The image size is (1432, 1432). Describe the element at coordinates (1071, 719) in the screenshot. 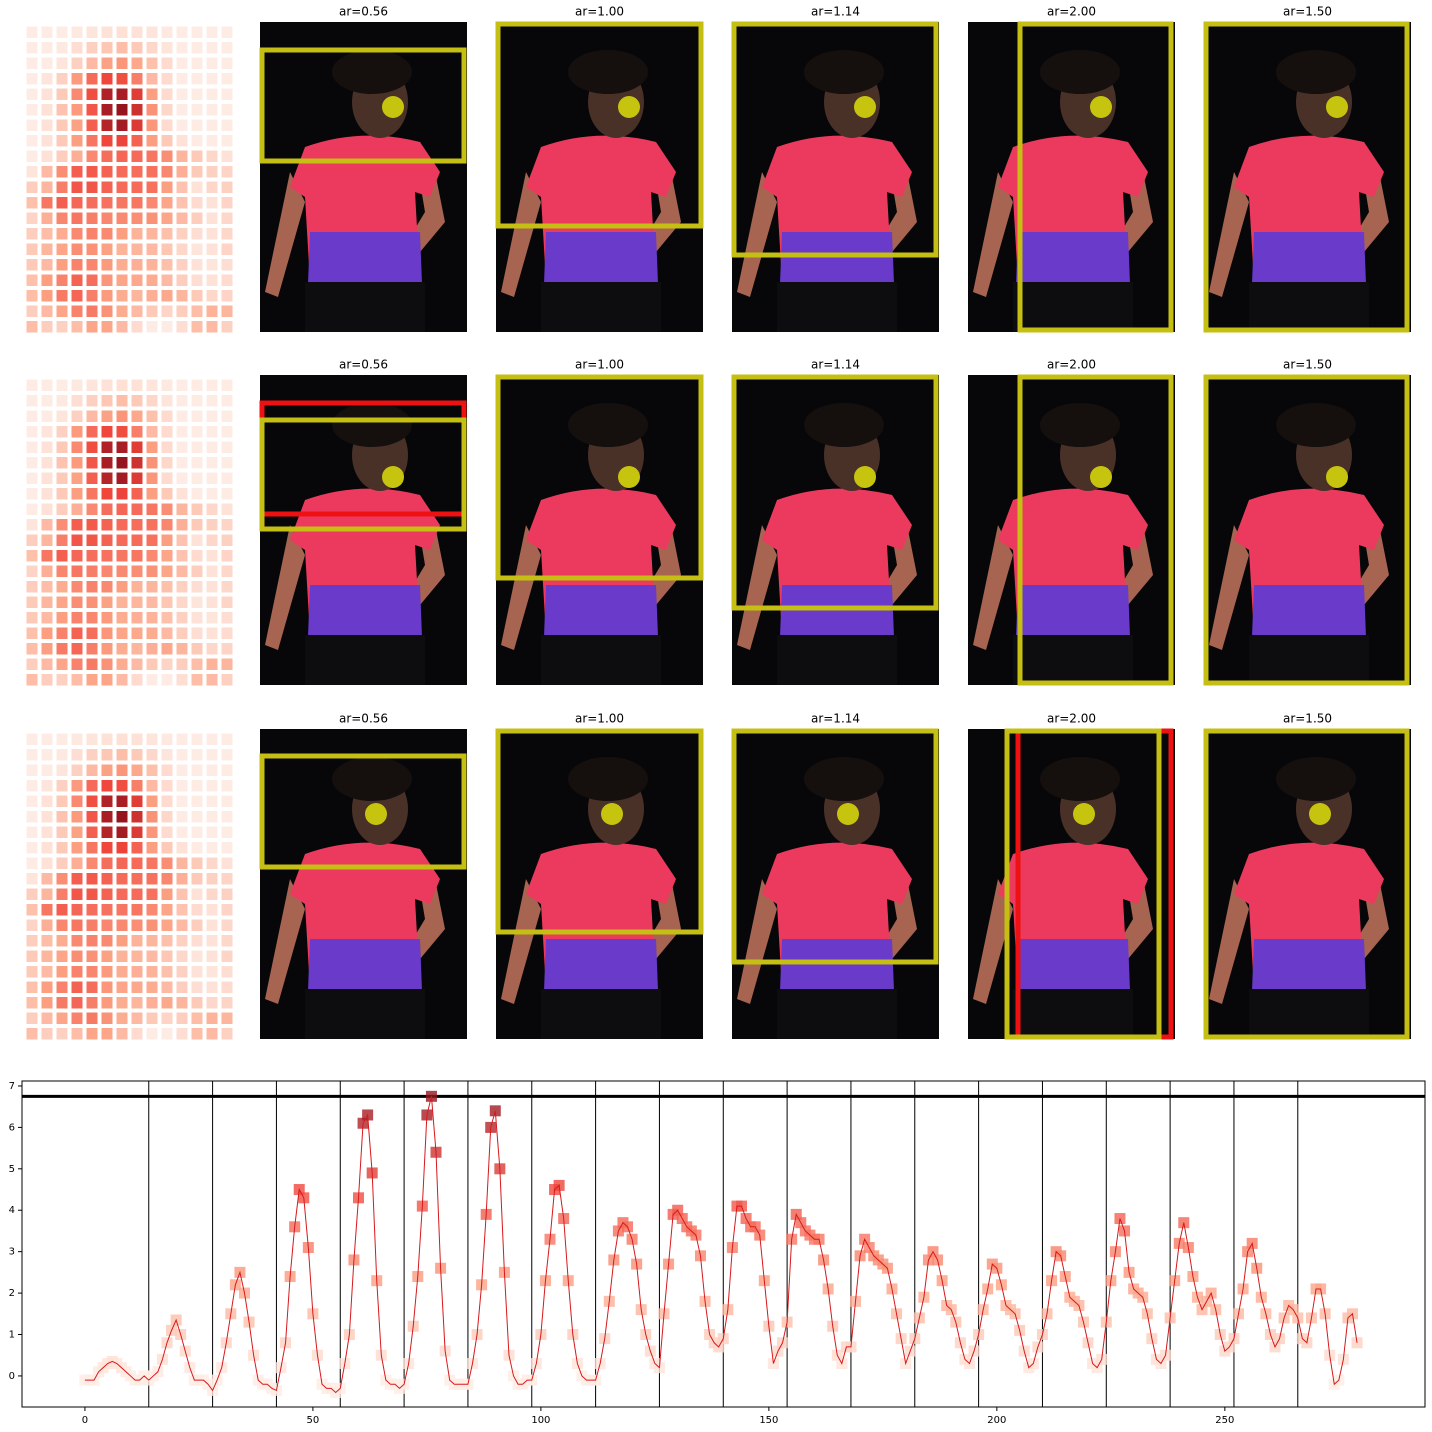

I see `panel-title: ar=2.00` at that location.